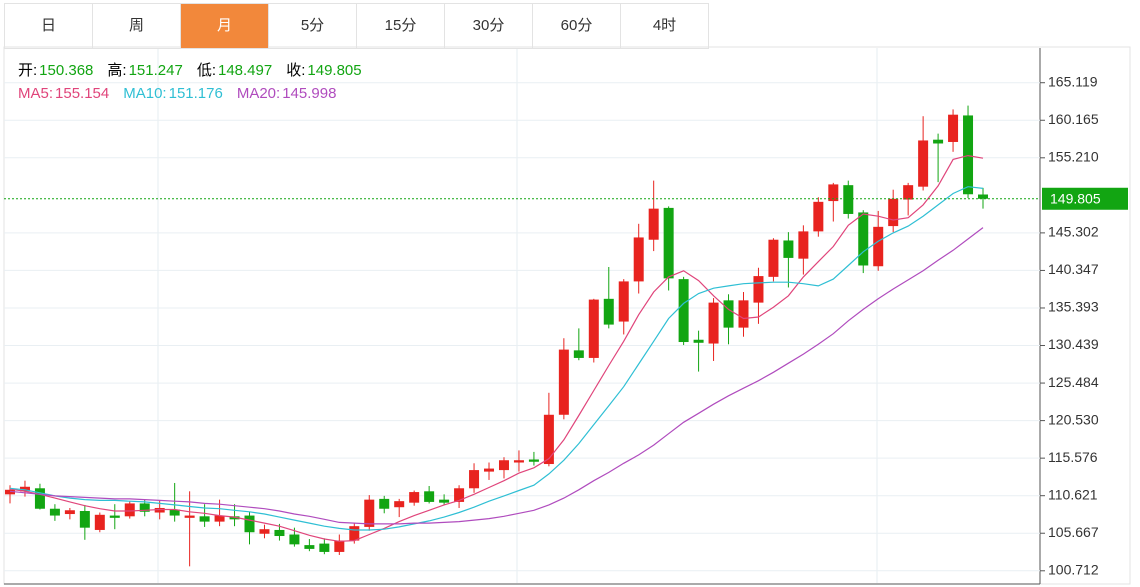 The image size is (1140, 587). Describe the element at coordinates (665, 26) in the screenshot. I see `period-tab: 4时` at that location.